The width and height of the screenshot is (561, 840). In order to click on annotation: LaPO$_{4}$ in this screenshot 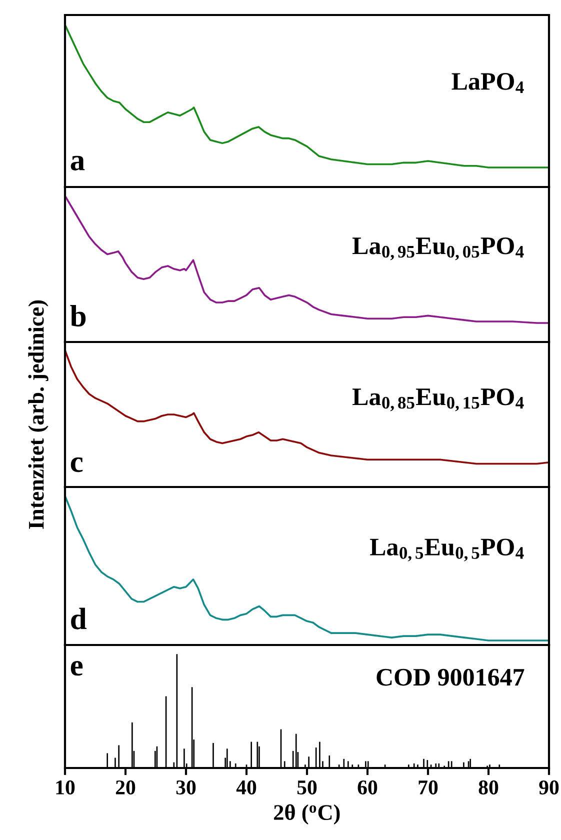, I will do `click(488, 83)`.